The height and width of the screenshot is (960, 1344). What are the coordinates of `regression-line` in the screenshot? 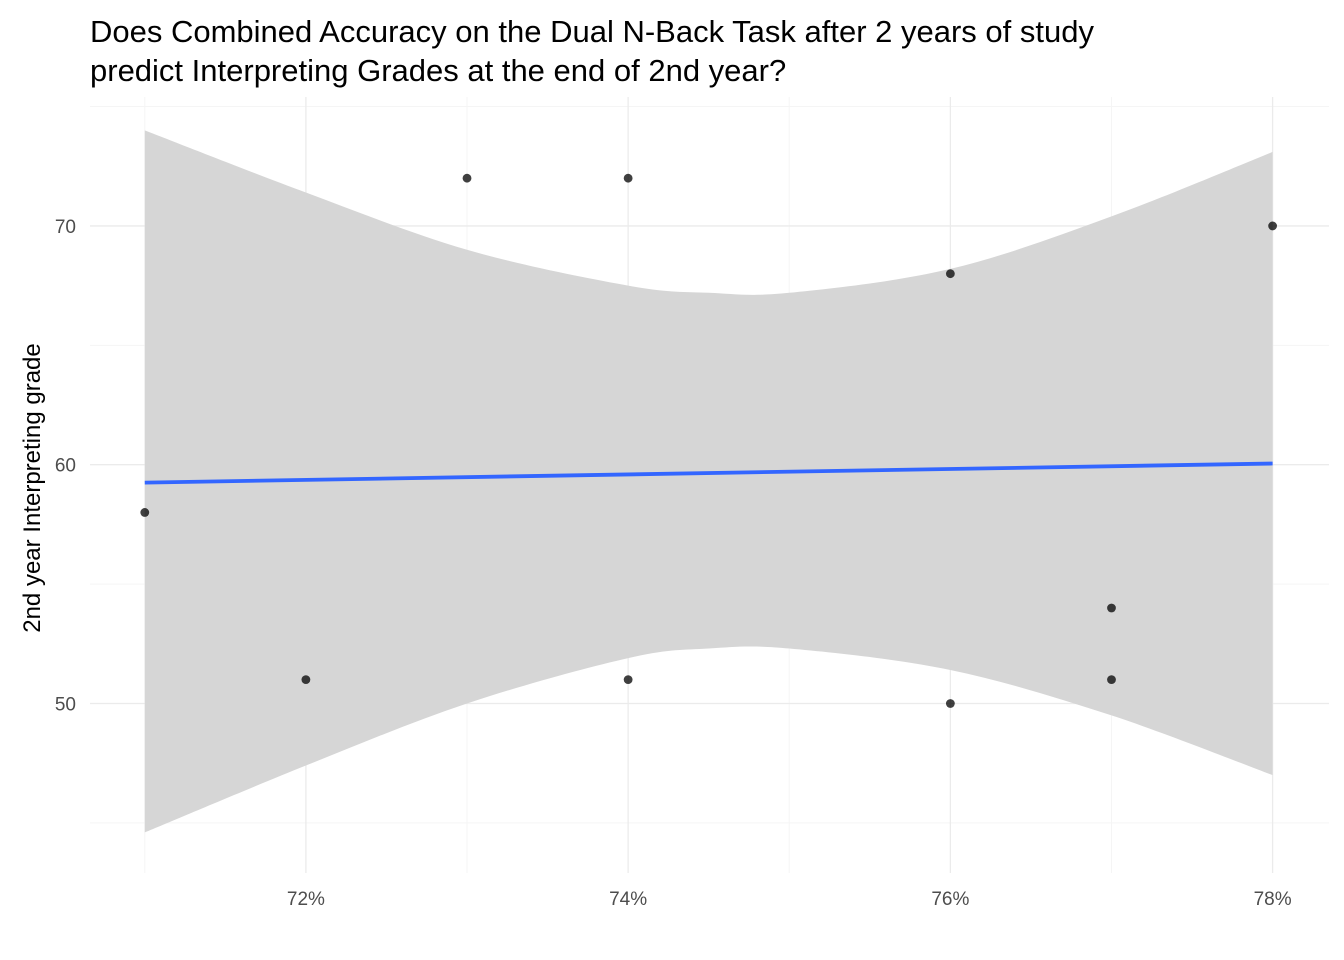 It's located at (708, 473).